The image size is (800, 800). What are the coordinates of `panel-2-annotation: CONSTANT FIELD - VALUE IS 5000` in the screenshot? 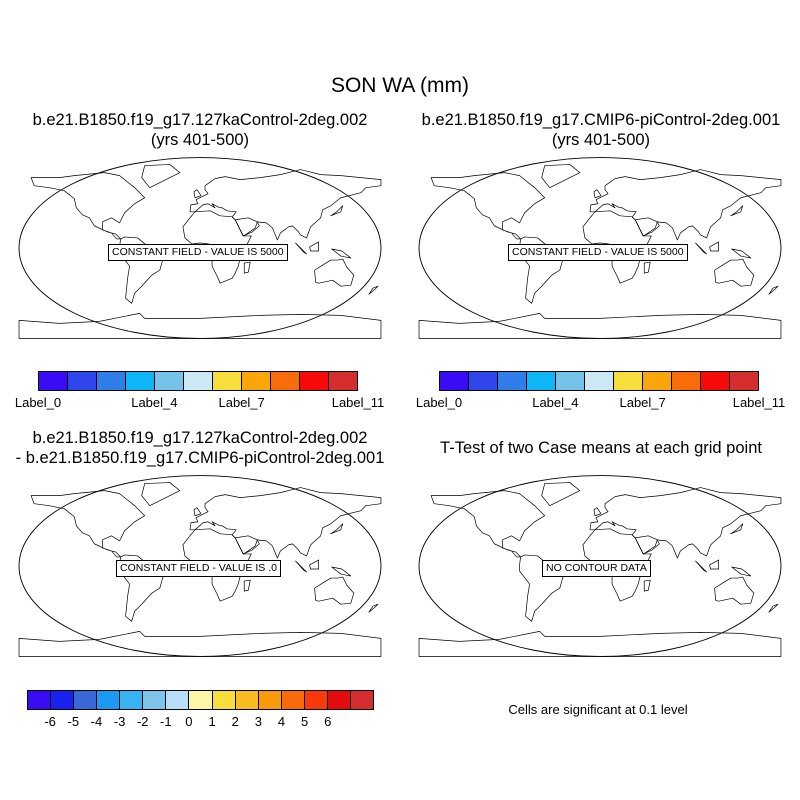 It's located at (598, 252).